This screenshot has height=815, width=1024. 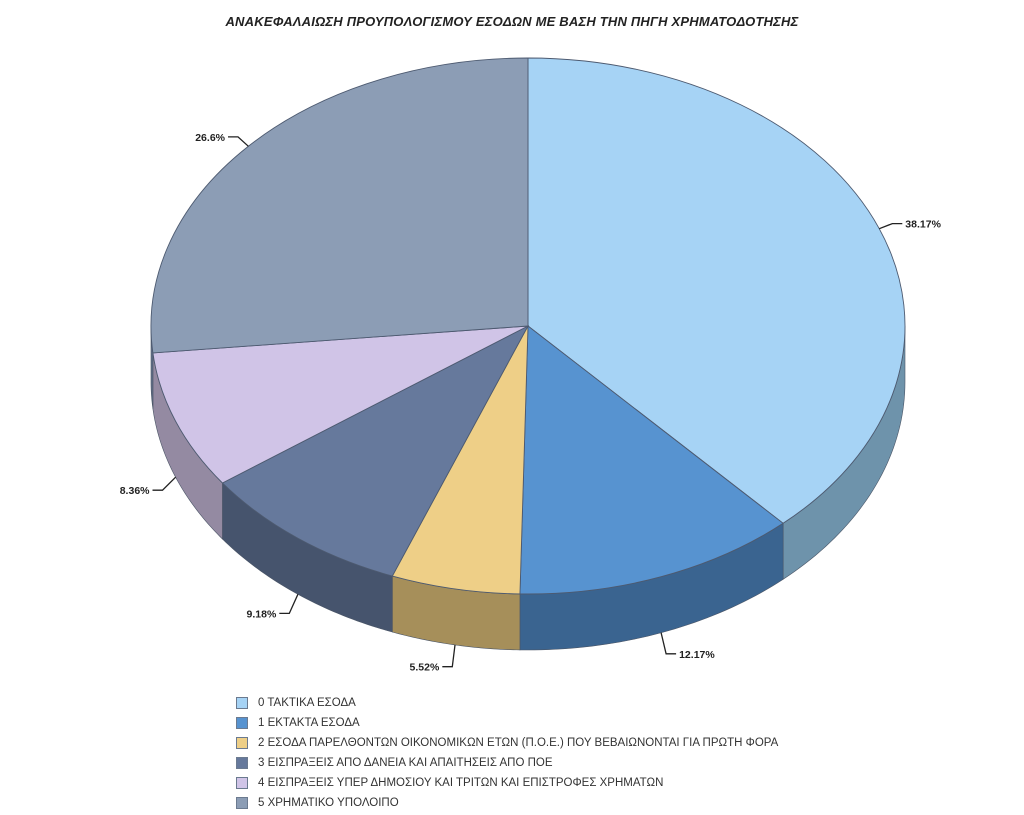 I want to click on legend-item-5: 5 ΧΡΗΜΑΤΙΚΟ ΥΠΟΛΟΙΠΟ, so click(x=507, y=803).